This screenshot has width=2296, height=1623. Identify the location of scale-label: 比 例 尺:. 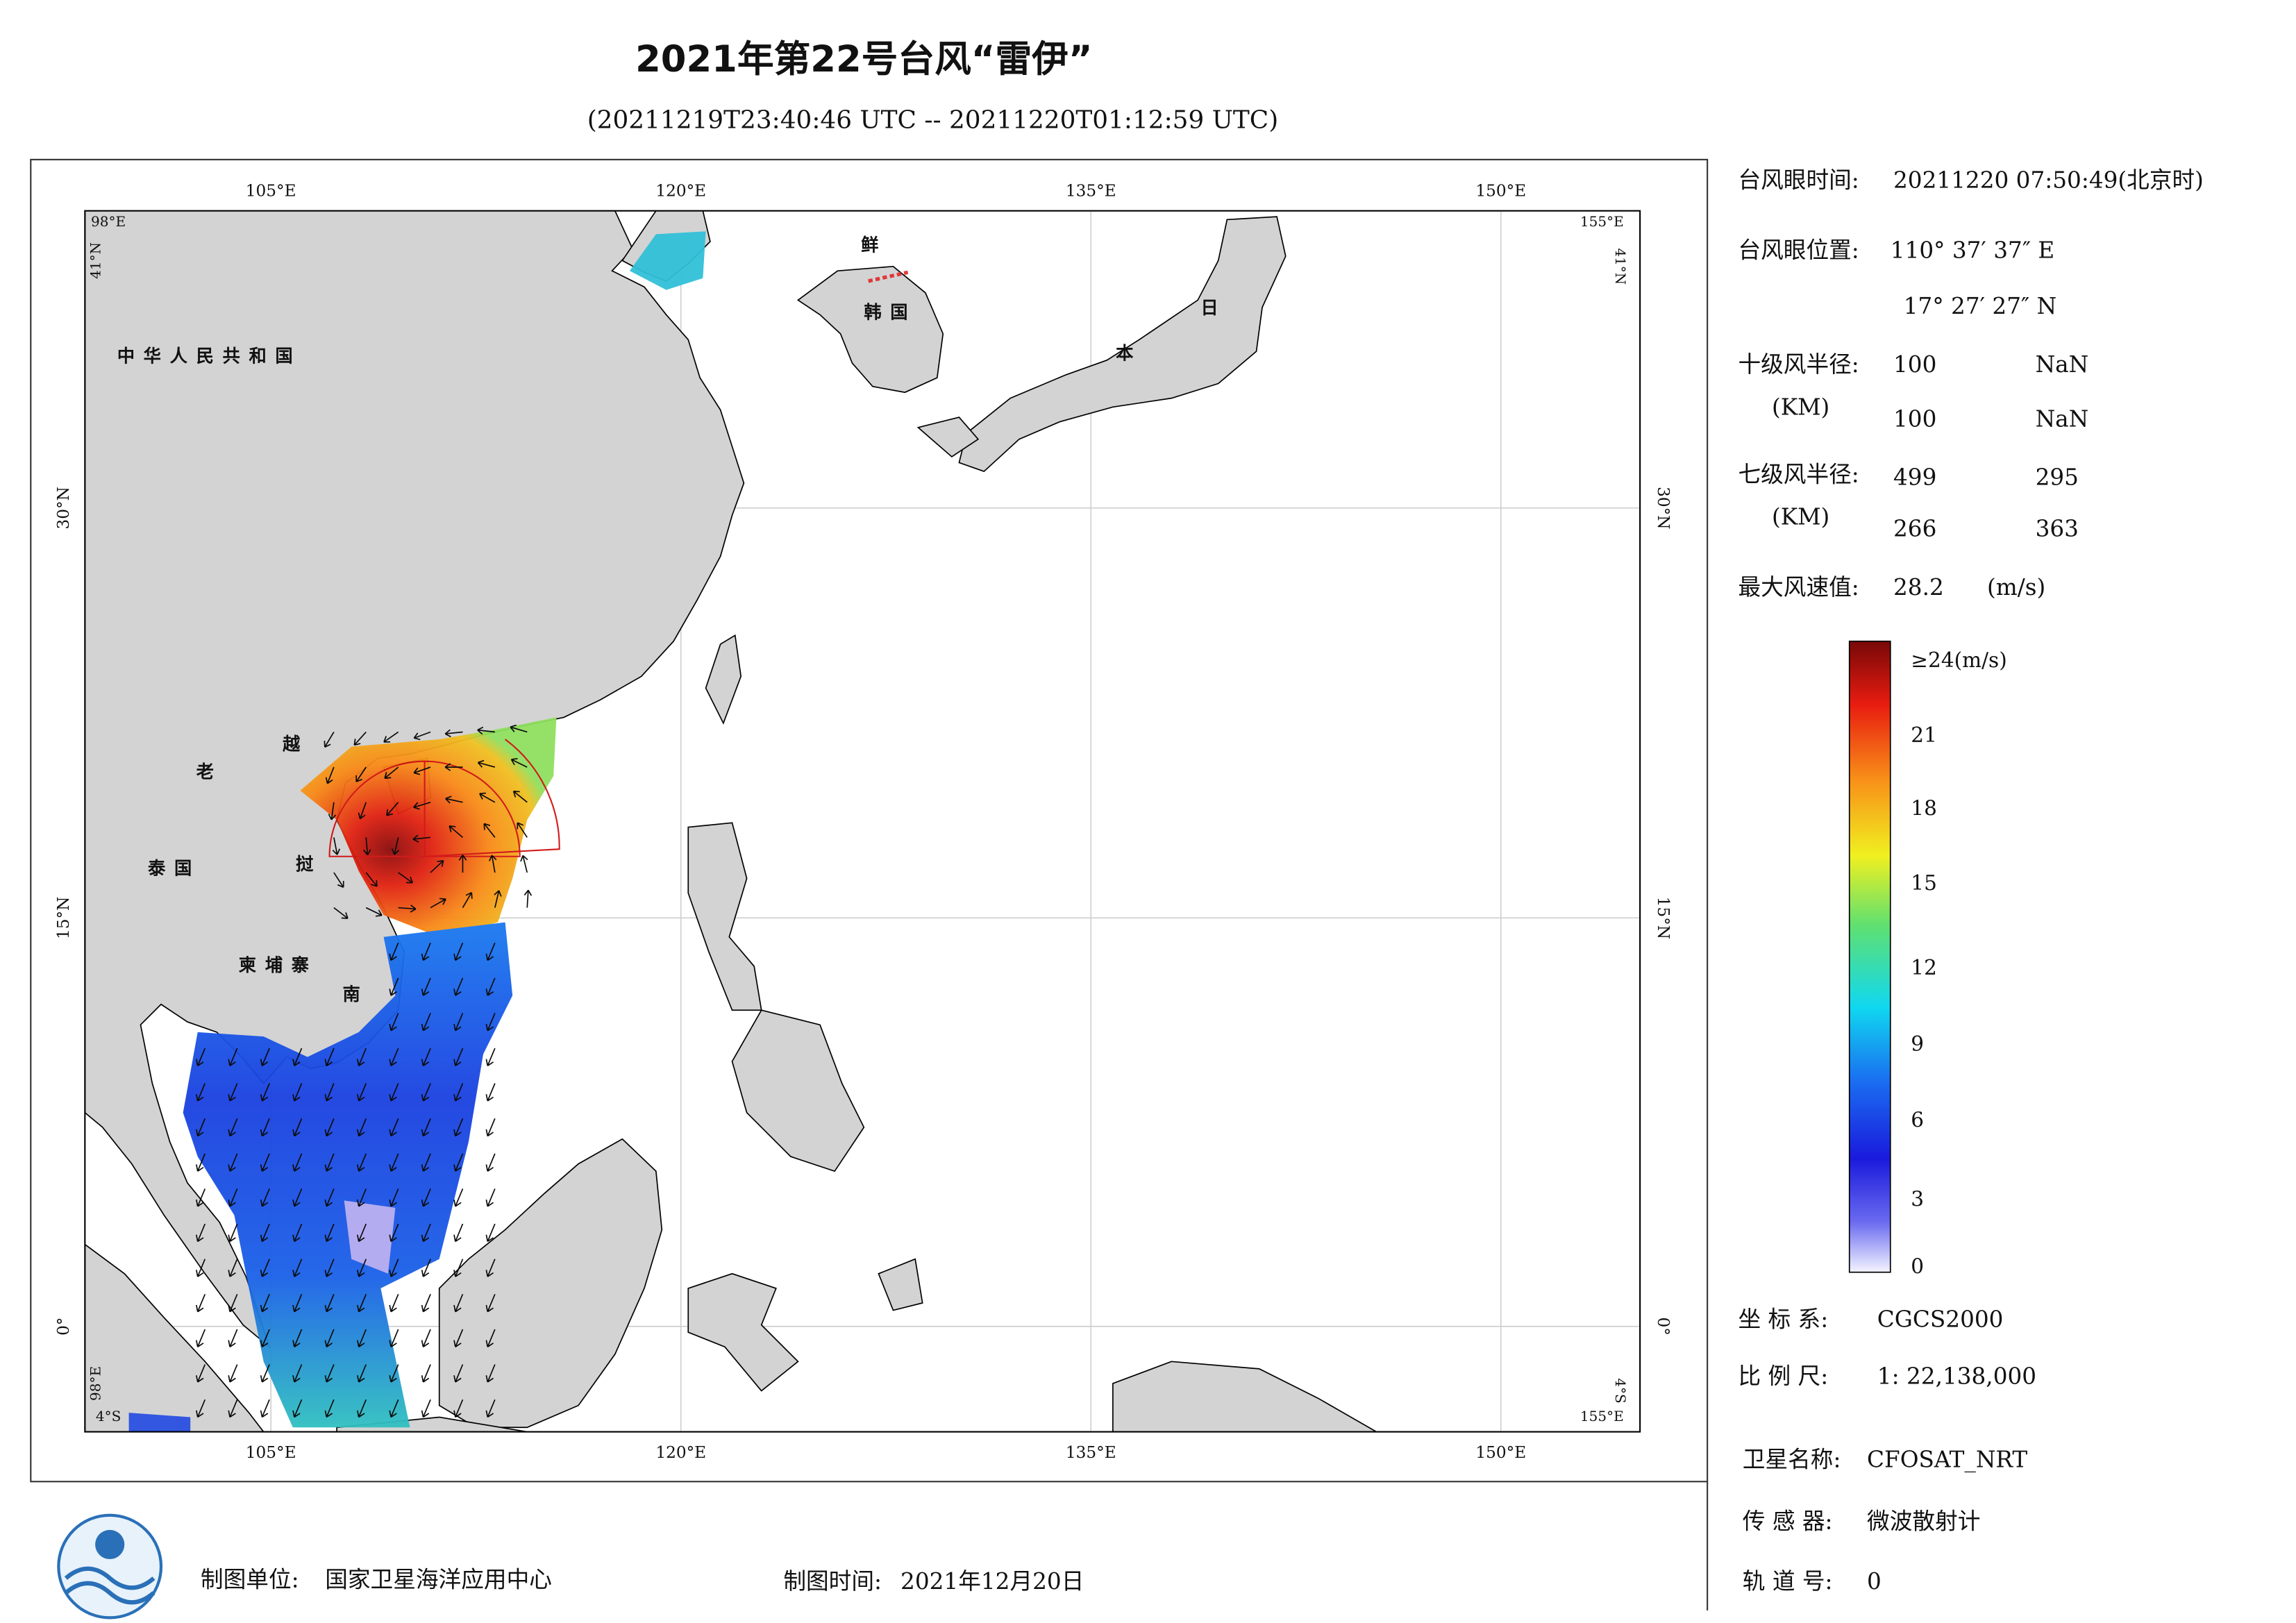
(1783, 1376).